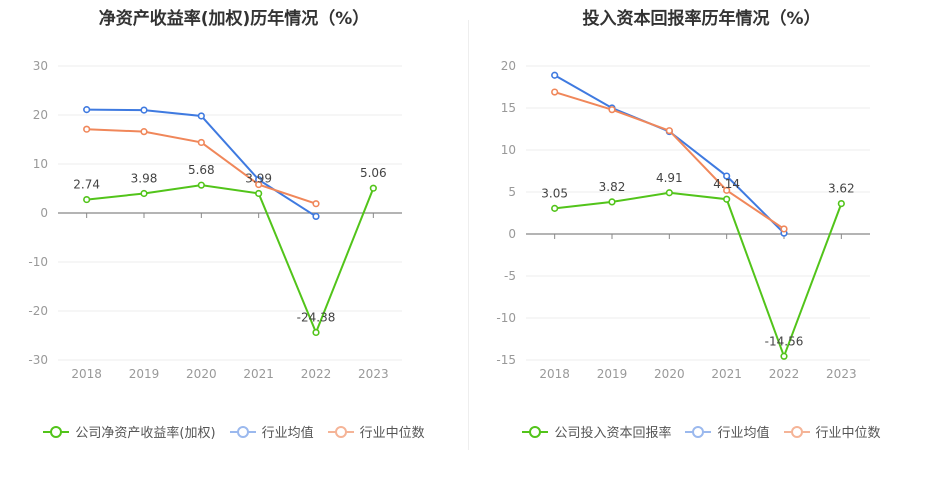 This screenshot has height=480, width=935. What do you see at coordinates (38, 262) in the screenshot?
I see `roe-y-tick-label: -10` at bounding box center [38, 262].